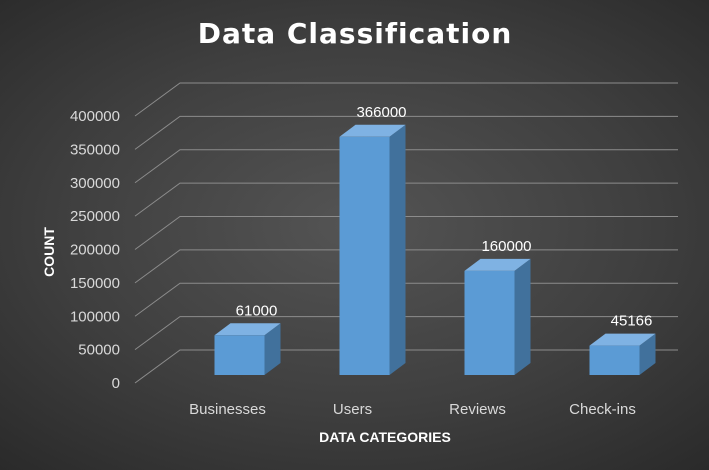 The image size is (709, 470). I want to click on x-axis-categories: Businesses Users Reviews Check-ins, so click(412, 409).